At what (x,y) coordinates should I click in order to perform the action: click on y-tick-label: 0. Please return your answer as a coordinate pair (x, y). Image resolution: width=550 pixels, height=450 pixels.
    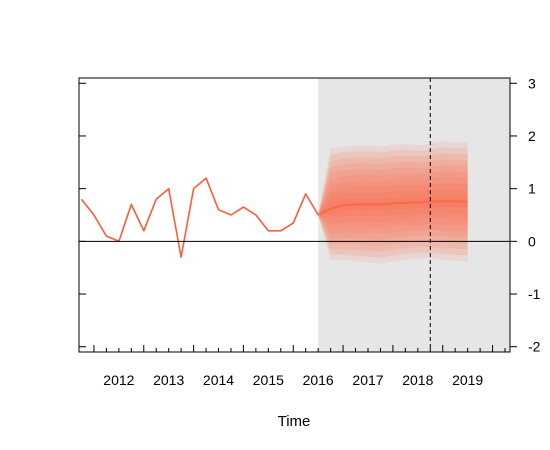
    Looking at the image, I should click on (532, 241).